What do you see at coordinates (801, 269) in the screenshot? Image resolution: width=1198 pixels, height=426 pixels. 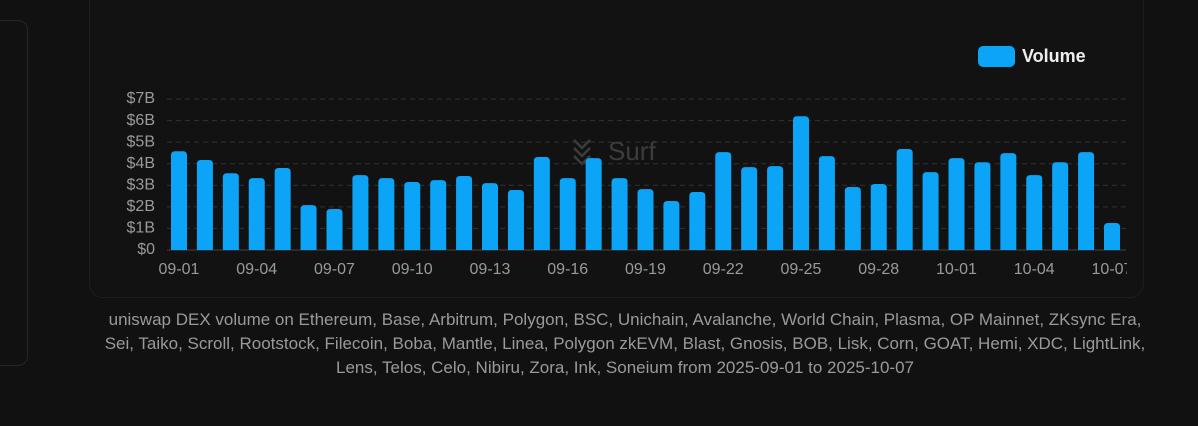 I see `x-tick-label: 09-25` at bounding box center [801, 269].